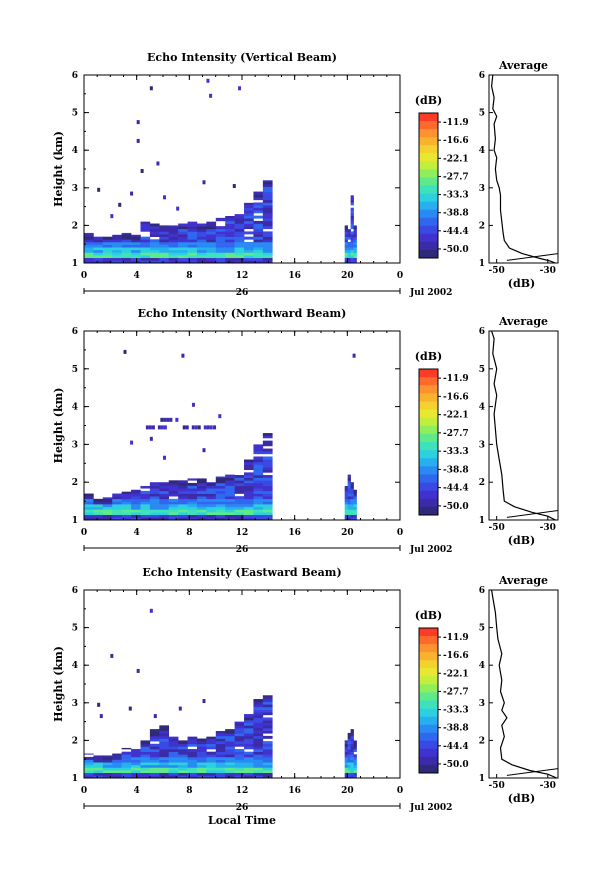 This screenshot has width=611, height=875. I want to click on colorbar-frame, so click(428, 700).